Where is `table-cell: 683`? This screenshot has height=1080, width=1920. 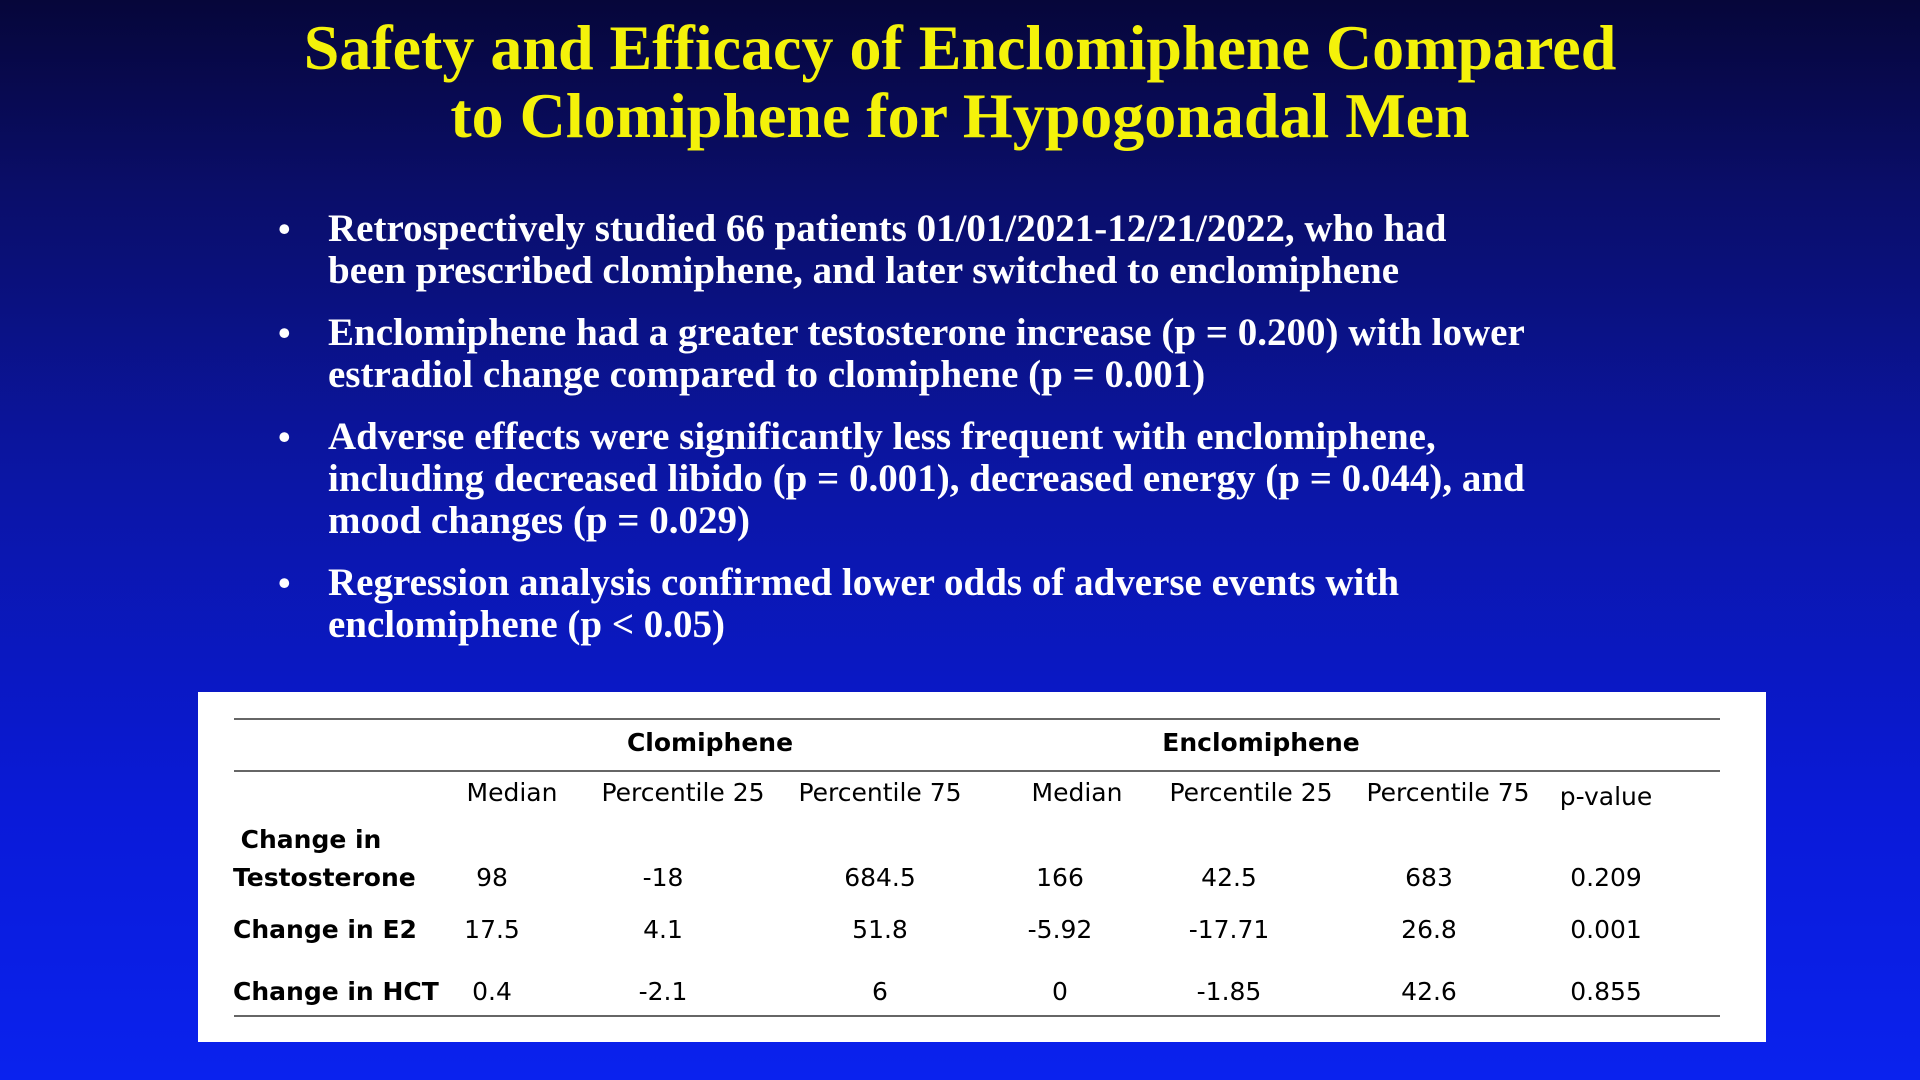 table-cell: 683 is located at coordinates (1429, 877).